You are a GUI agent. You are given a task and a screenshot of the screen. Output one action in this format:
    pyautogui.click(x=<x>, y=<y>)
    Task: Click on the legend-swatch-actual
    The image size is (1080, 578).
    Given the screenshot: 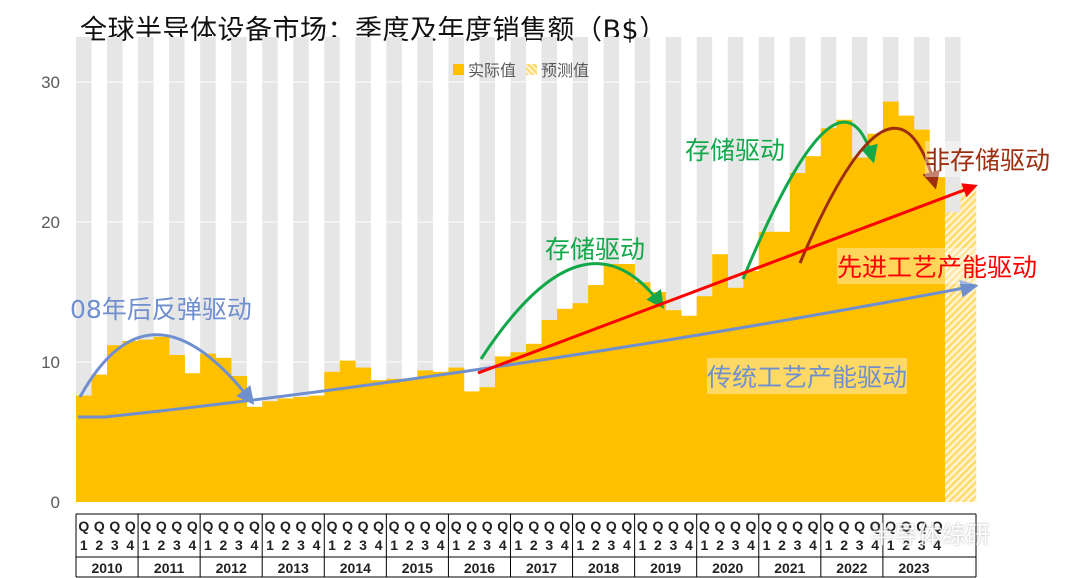 What is the action you would take?
    pyautogui.click(x=458, y=69)
    